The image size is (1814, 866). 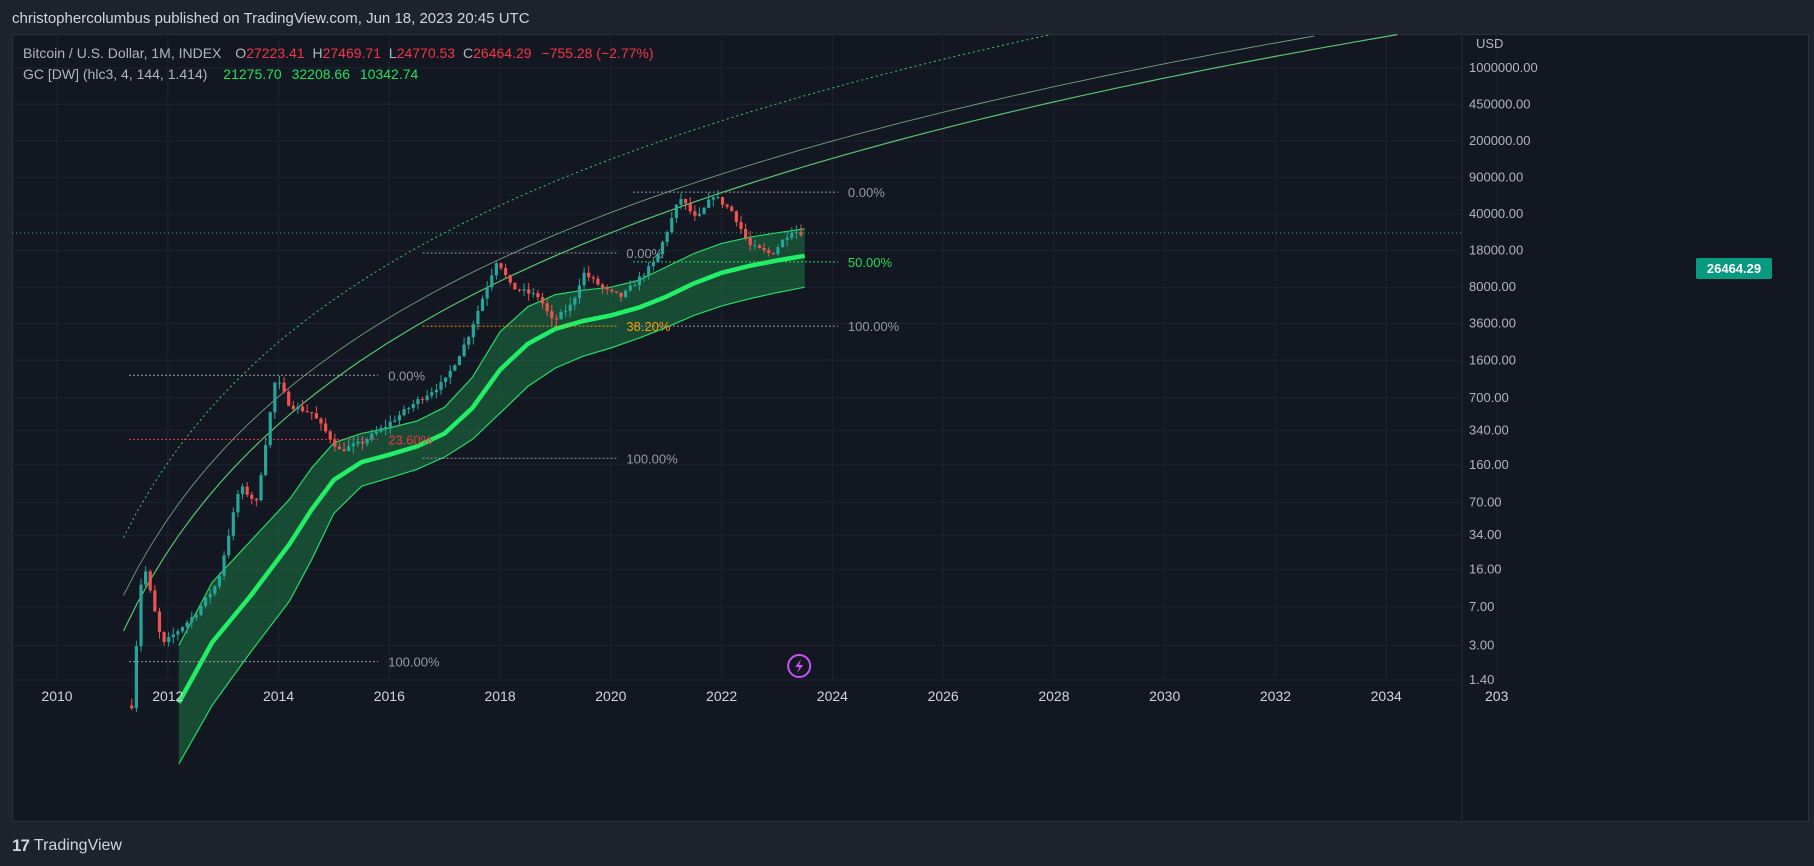 I want to click on time-tick-label: 2022, so click(x=721, y=696).